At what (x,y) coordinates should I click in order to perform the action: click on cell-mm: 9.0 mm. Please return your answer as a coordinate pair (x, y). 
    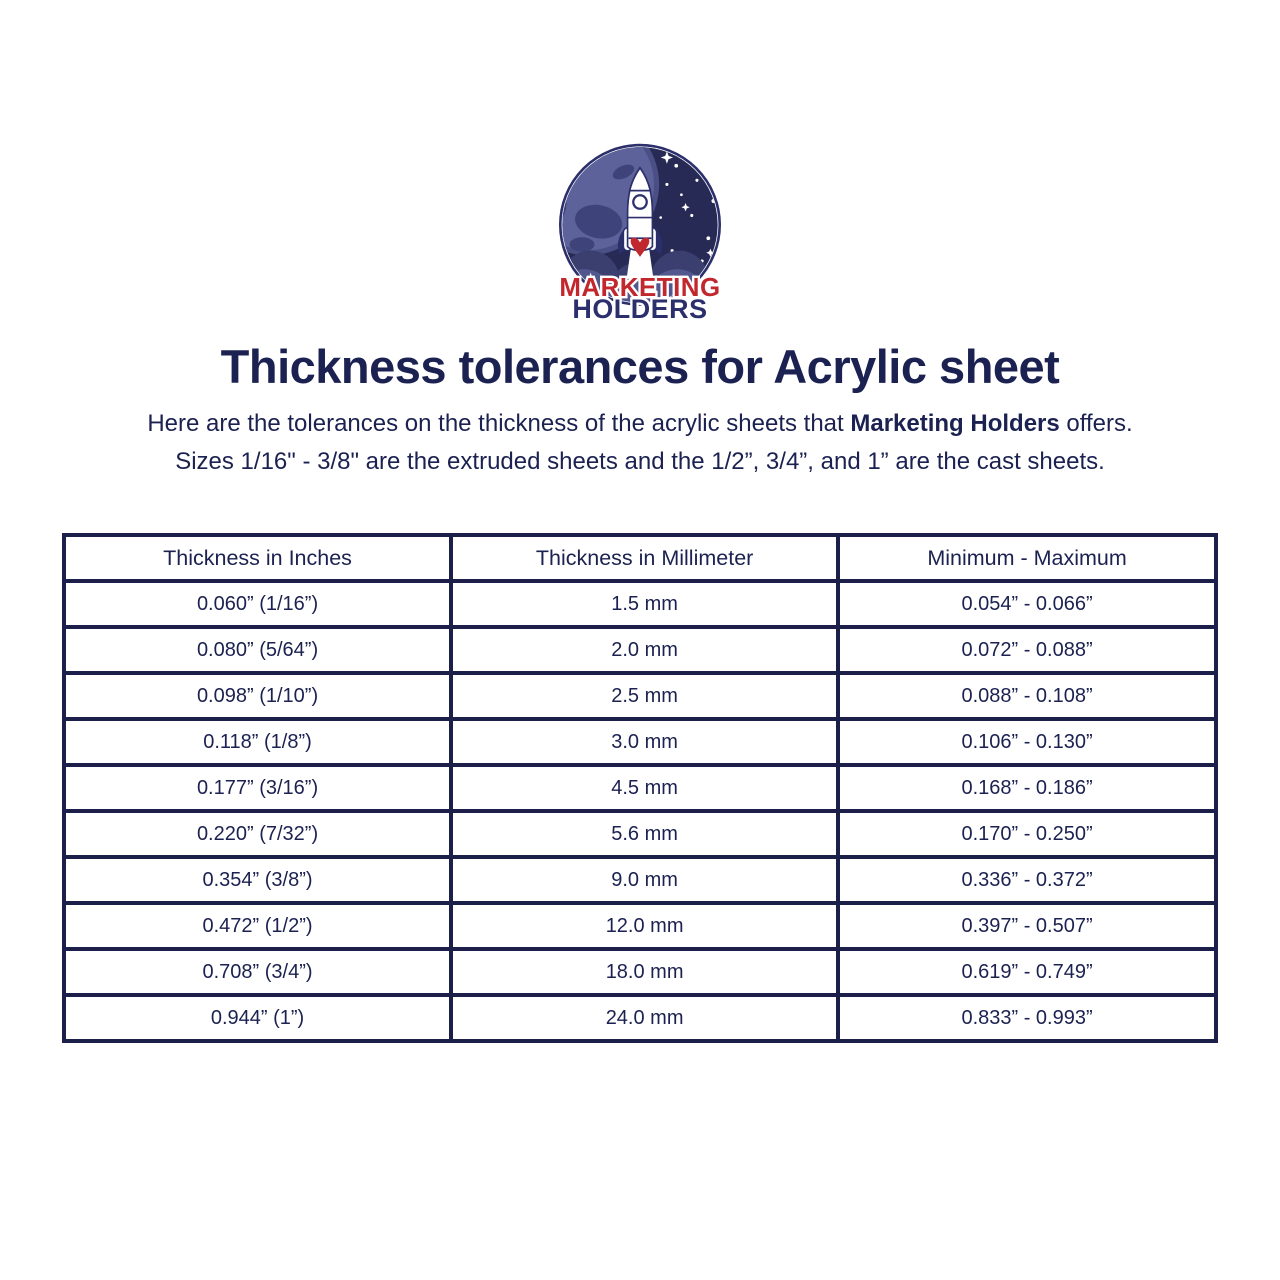
    Looking at the image, I should click on (645, 880).